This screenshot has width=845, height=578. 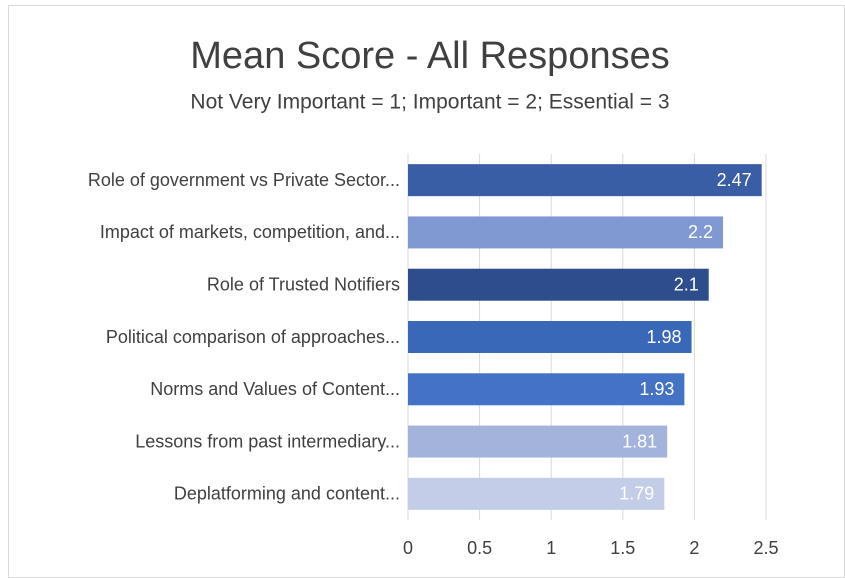 What do you see at coordinates (639, 441) in the screenshot?
I see `data-label: 1.81` at bounding box center [639, 441].